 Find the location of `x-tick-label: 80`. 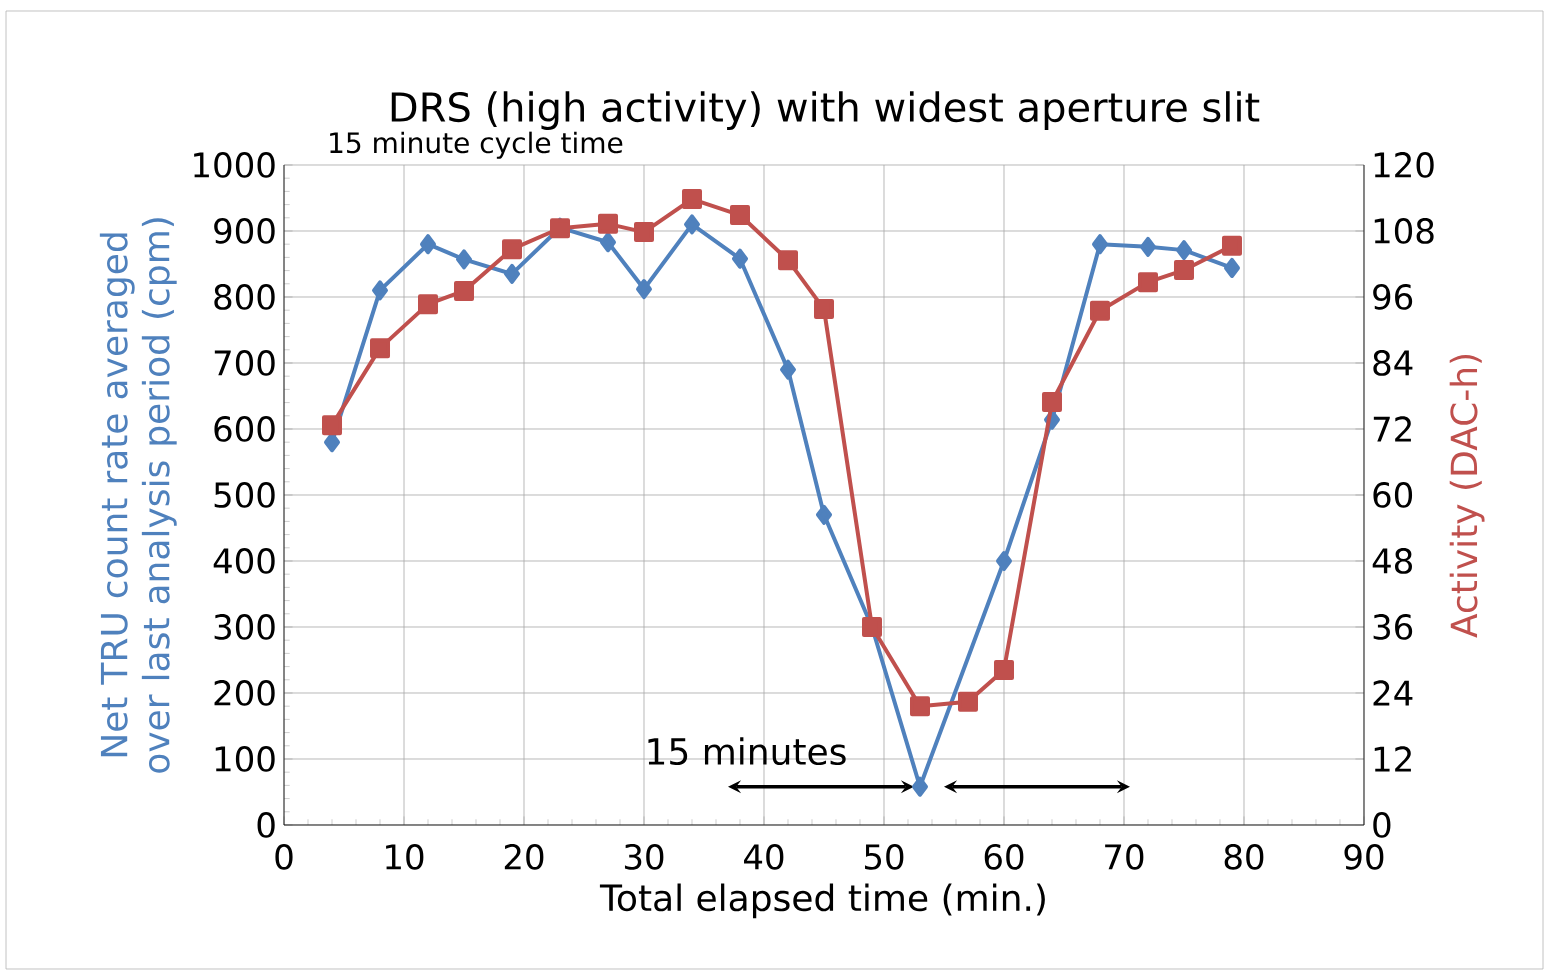

x-tick-label: 80 is located at coordinates (1244, 857).